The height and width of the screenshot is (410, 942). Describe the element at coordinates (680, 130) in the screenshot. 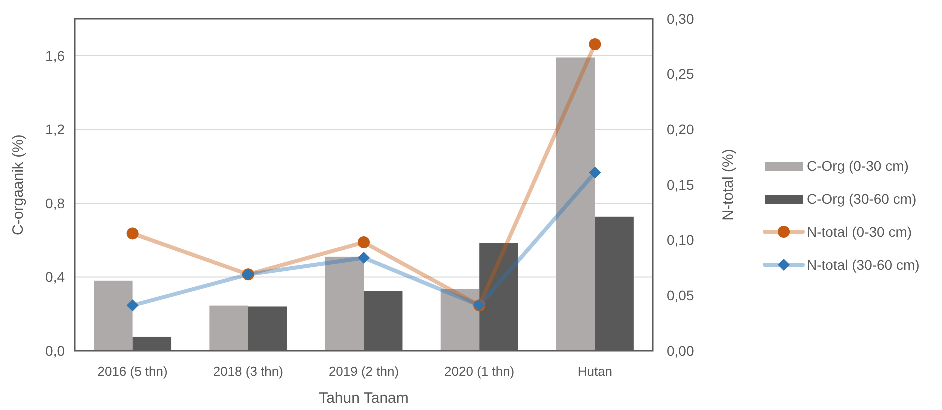

I see `y2-tick-label: 0,20` at that location.